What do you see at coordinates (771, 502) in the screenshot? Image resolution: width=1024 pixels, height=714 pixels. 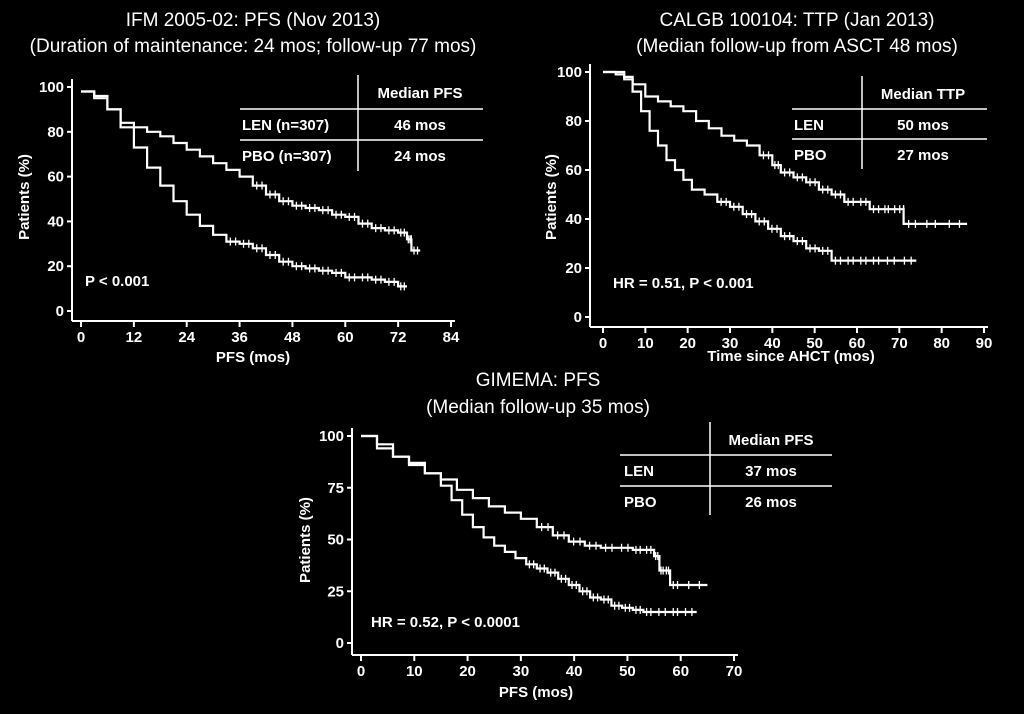 I see `table-row-value: 26 mos` at bounding box center [771, 502].